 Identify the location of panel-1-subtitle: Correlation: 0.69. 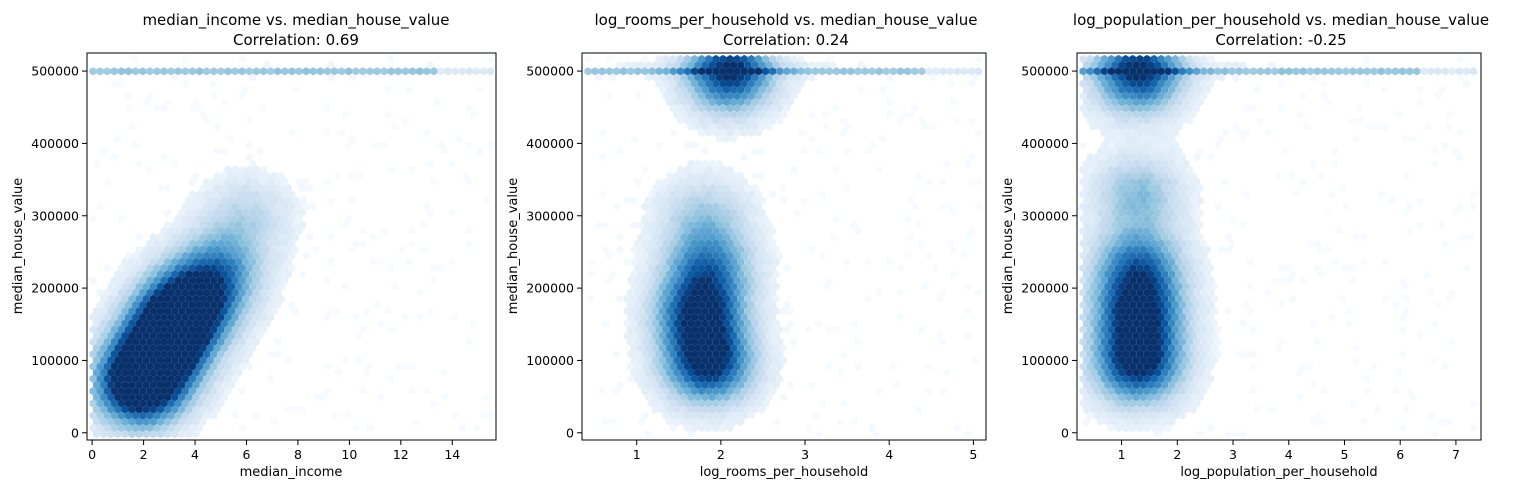
(296, 40).